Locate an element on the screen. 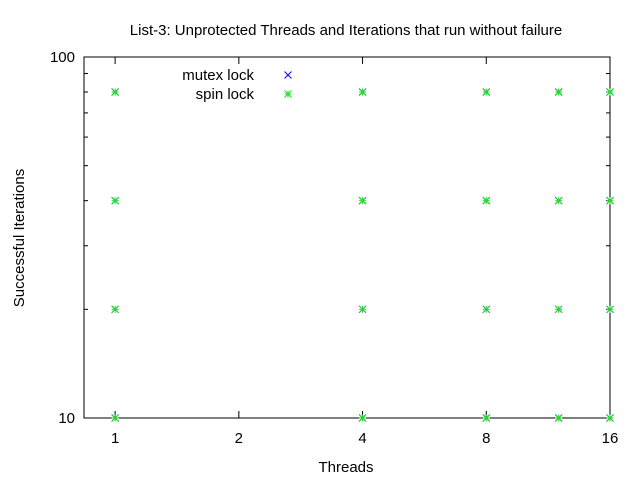 This screenshot has width=640, height=480. x-tick-label: 1 is located at coordinates (115, 438).